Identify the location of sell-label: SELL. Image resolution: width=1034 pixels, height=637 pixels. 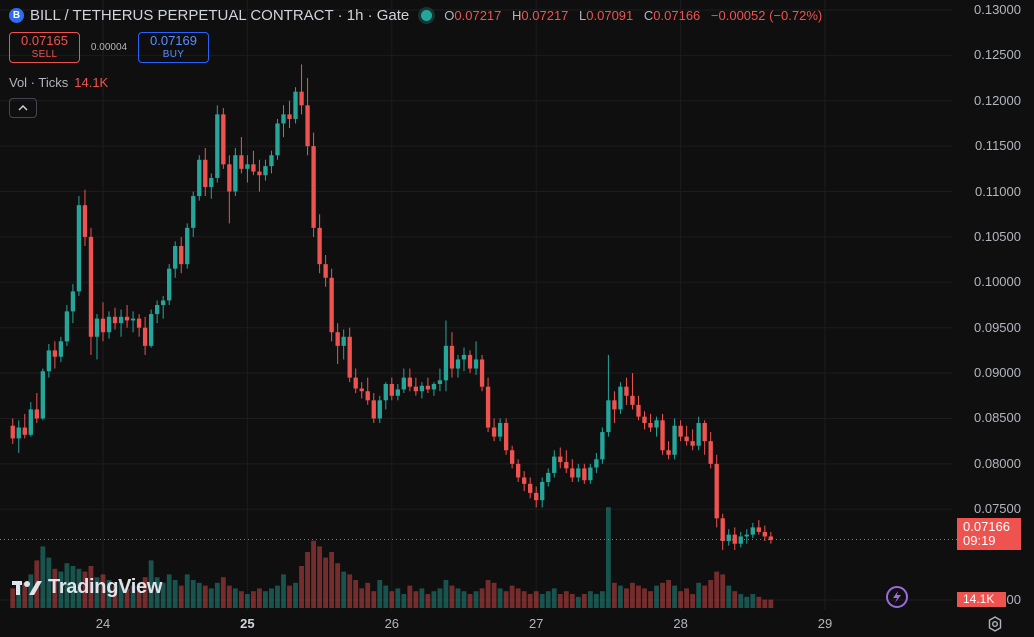
(44, 54).